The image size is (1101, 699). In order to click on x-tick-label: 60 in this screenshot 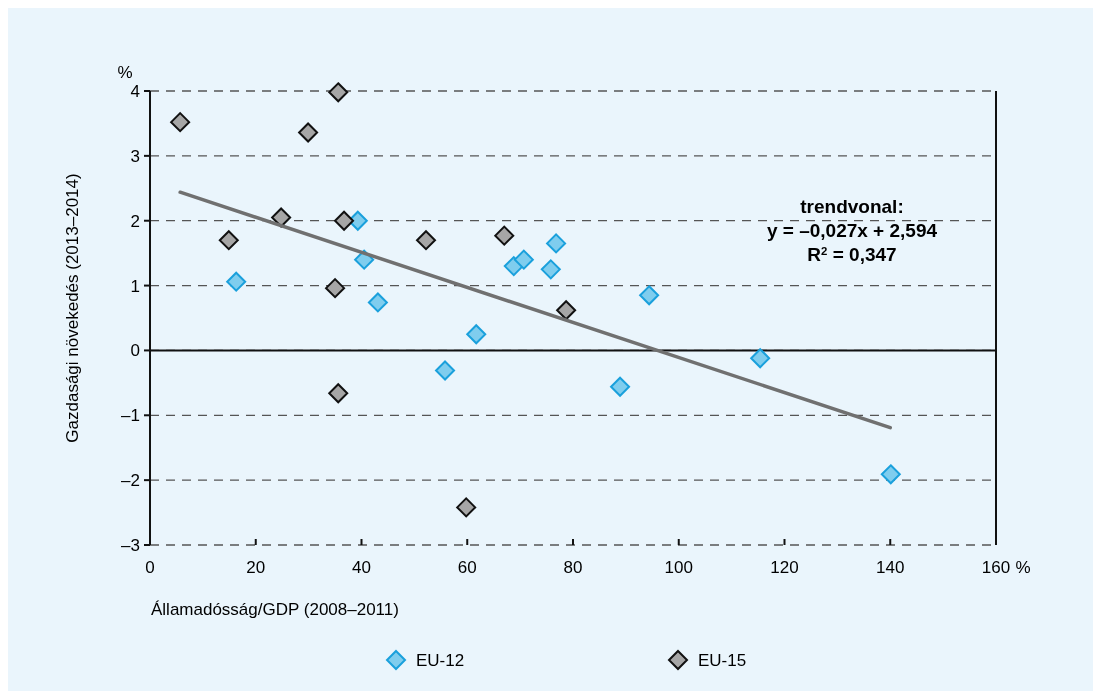, I will do `click(467, 567)`.